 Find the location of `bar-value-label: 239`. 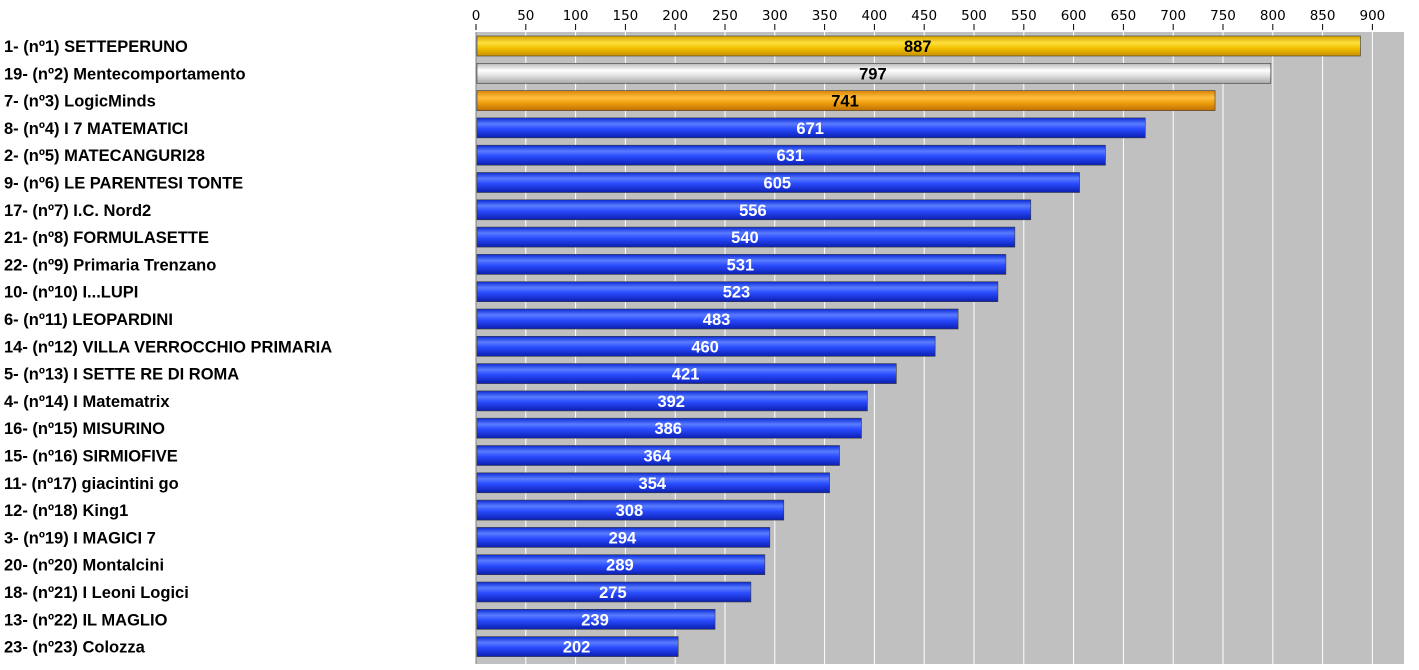

bar-value-label: 239 is located at coordinates (595, 620).